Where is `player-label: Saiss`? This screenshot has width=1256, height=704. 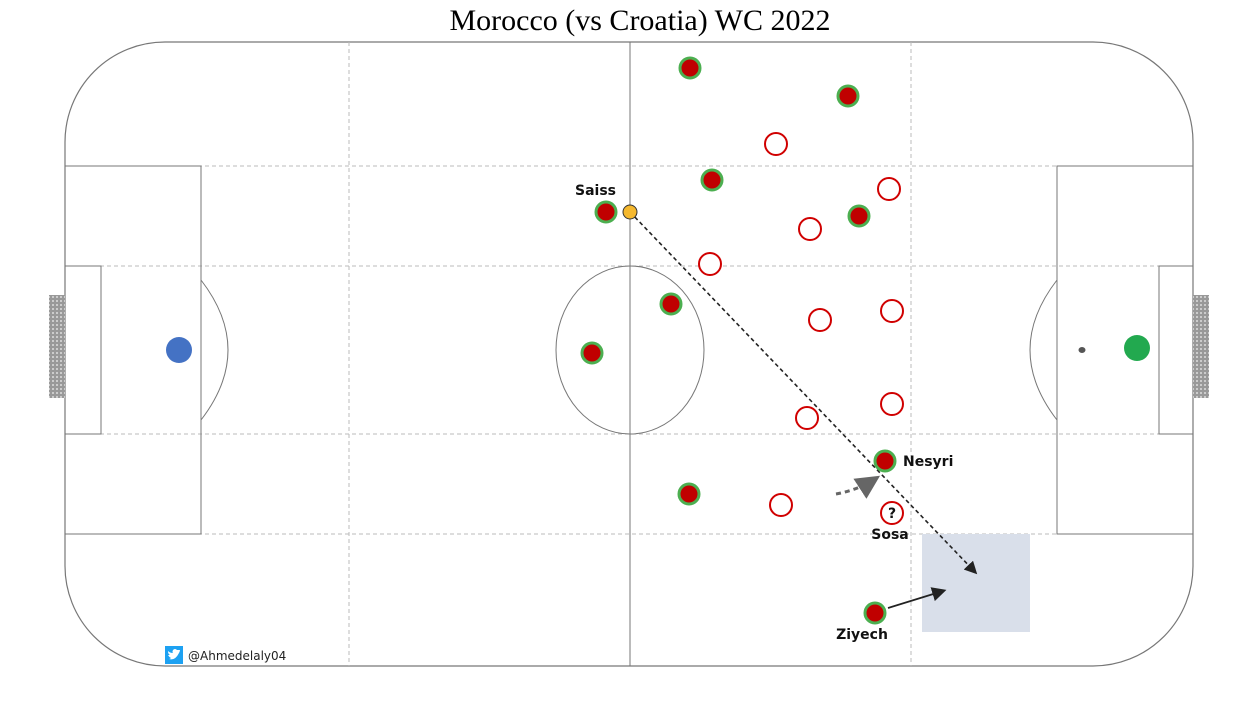
player-label: Saiss is located at coordinates (595, 191).